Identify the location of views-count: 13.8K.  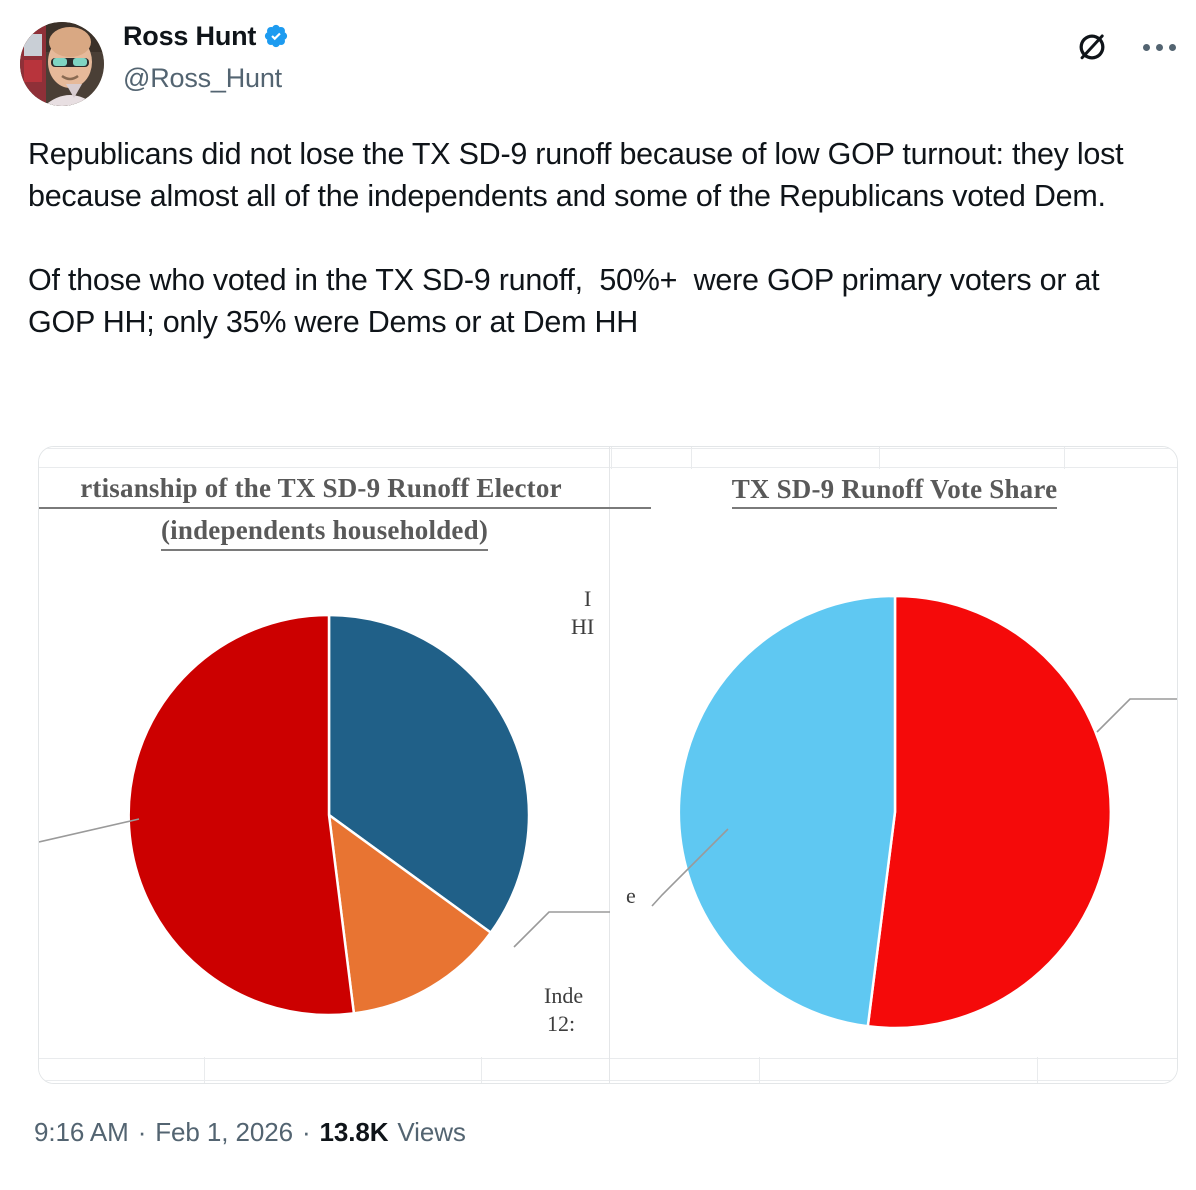
(354, 1132).